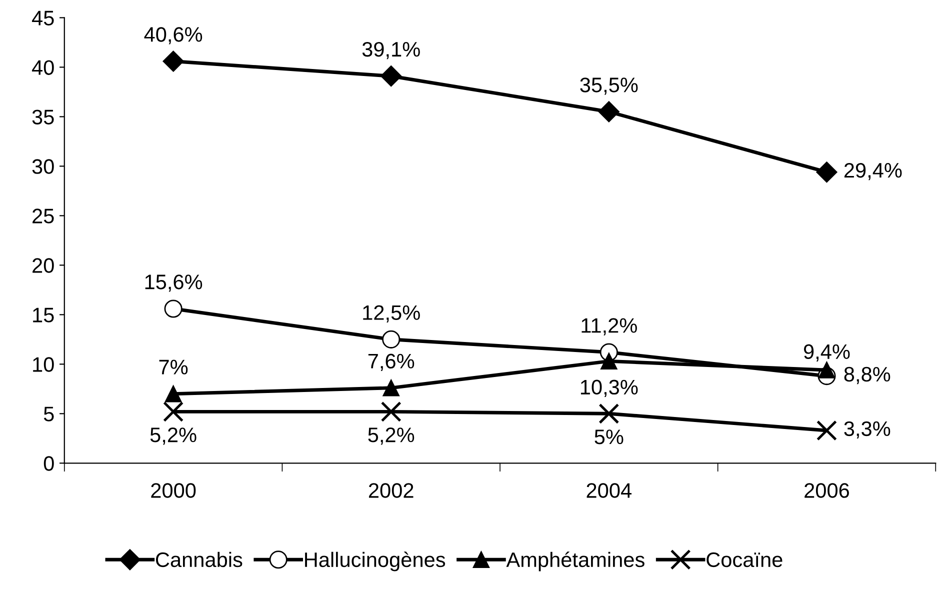 Image resolution: width=947 pixels, height=590 pixels. I want to click on x-tick-label: 2004, so click(609, 490).